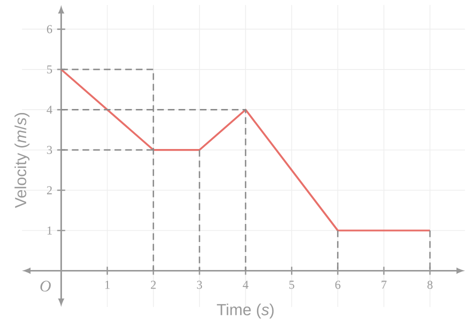 The width and height of the screenshot is (474, 330). Describe the element at coordinates (107, 284) in the screenshot. I see `x-tick-label: 1` at that location.